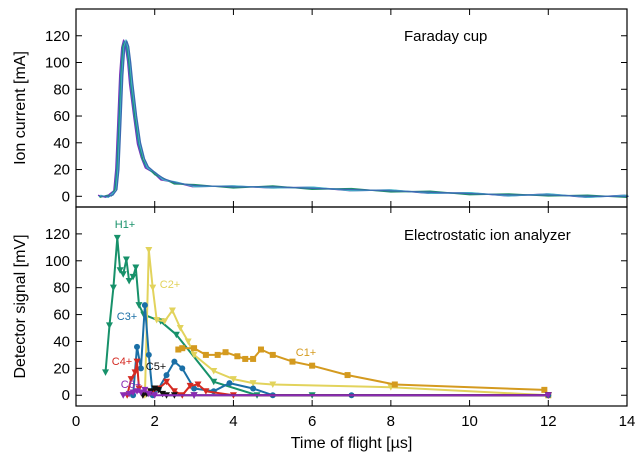 The height and width of the screenshot is (459, 643). What do you see at coordinates (66, 196) in the screenshot?
I see `top-ytick-label-0: 0` at bounding box center [66, 196].